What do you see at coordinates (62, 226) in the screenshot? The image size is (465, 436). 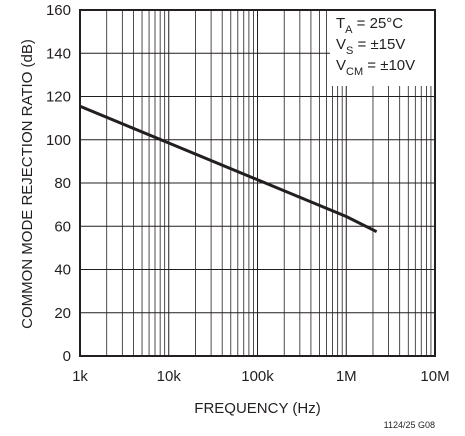 I see `y-tick-label: 60` at bounding box center [62, 226].